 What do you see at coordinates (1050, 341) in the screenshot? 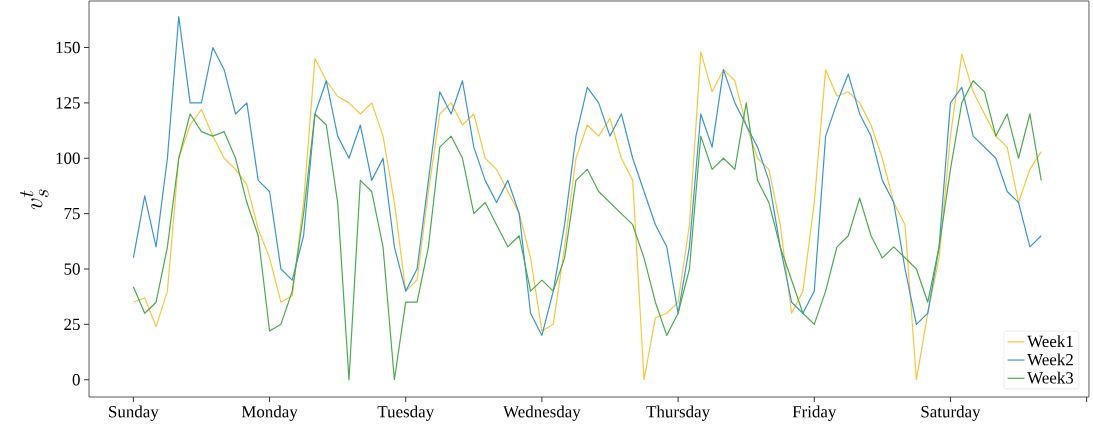
I see `legend-label: Week1` at bounding box center [1050, 341].